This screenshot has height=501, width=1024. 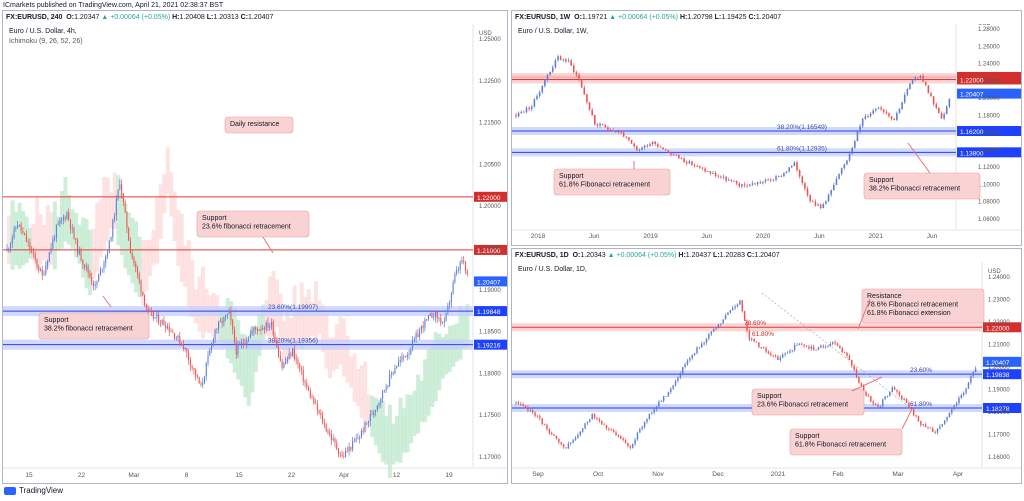 I want to click on y-tick-label: 1.06000, so click(x=989, y=220).